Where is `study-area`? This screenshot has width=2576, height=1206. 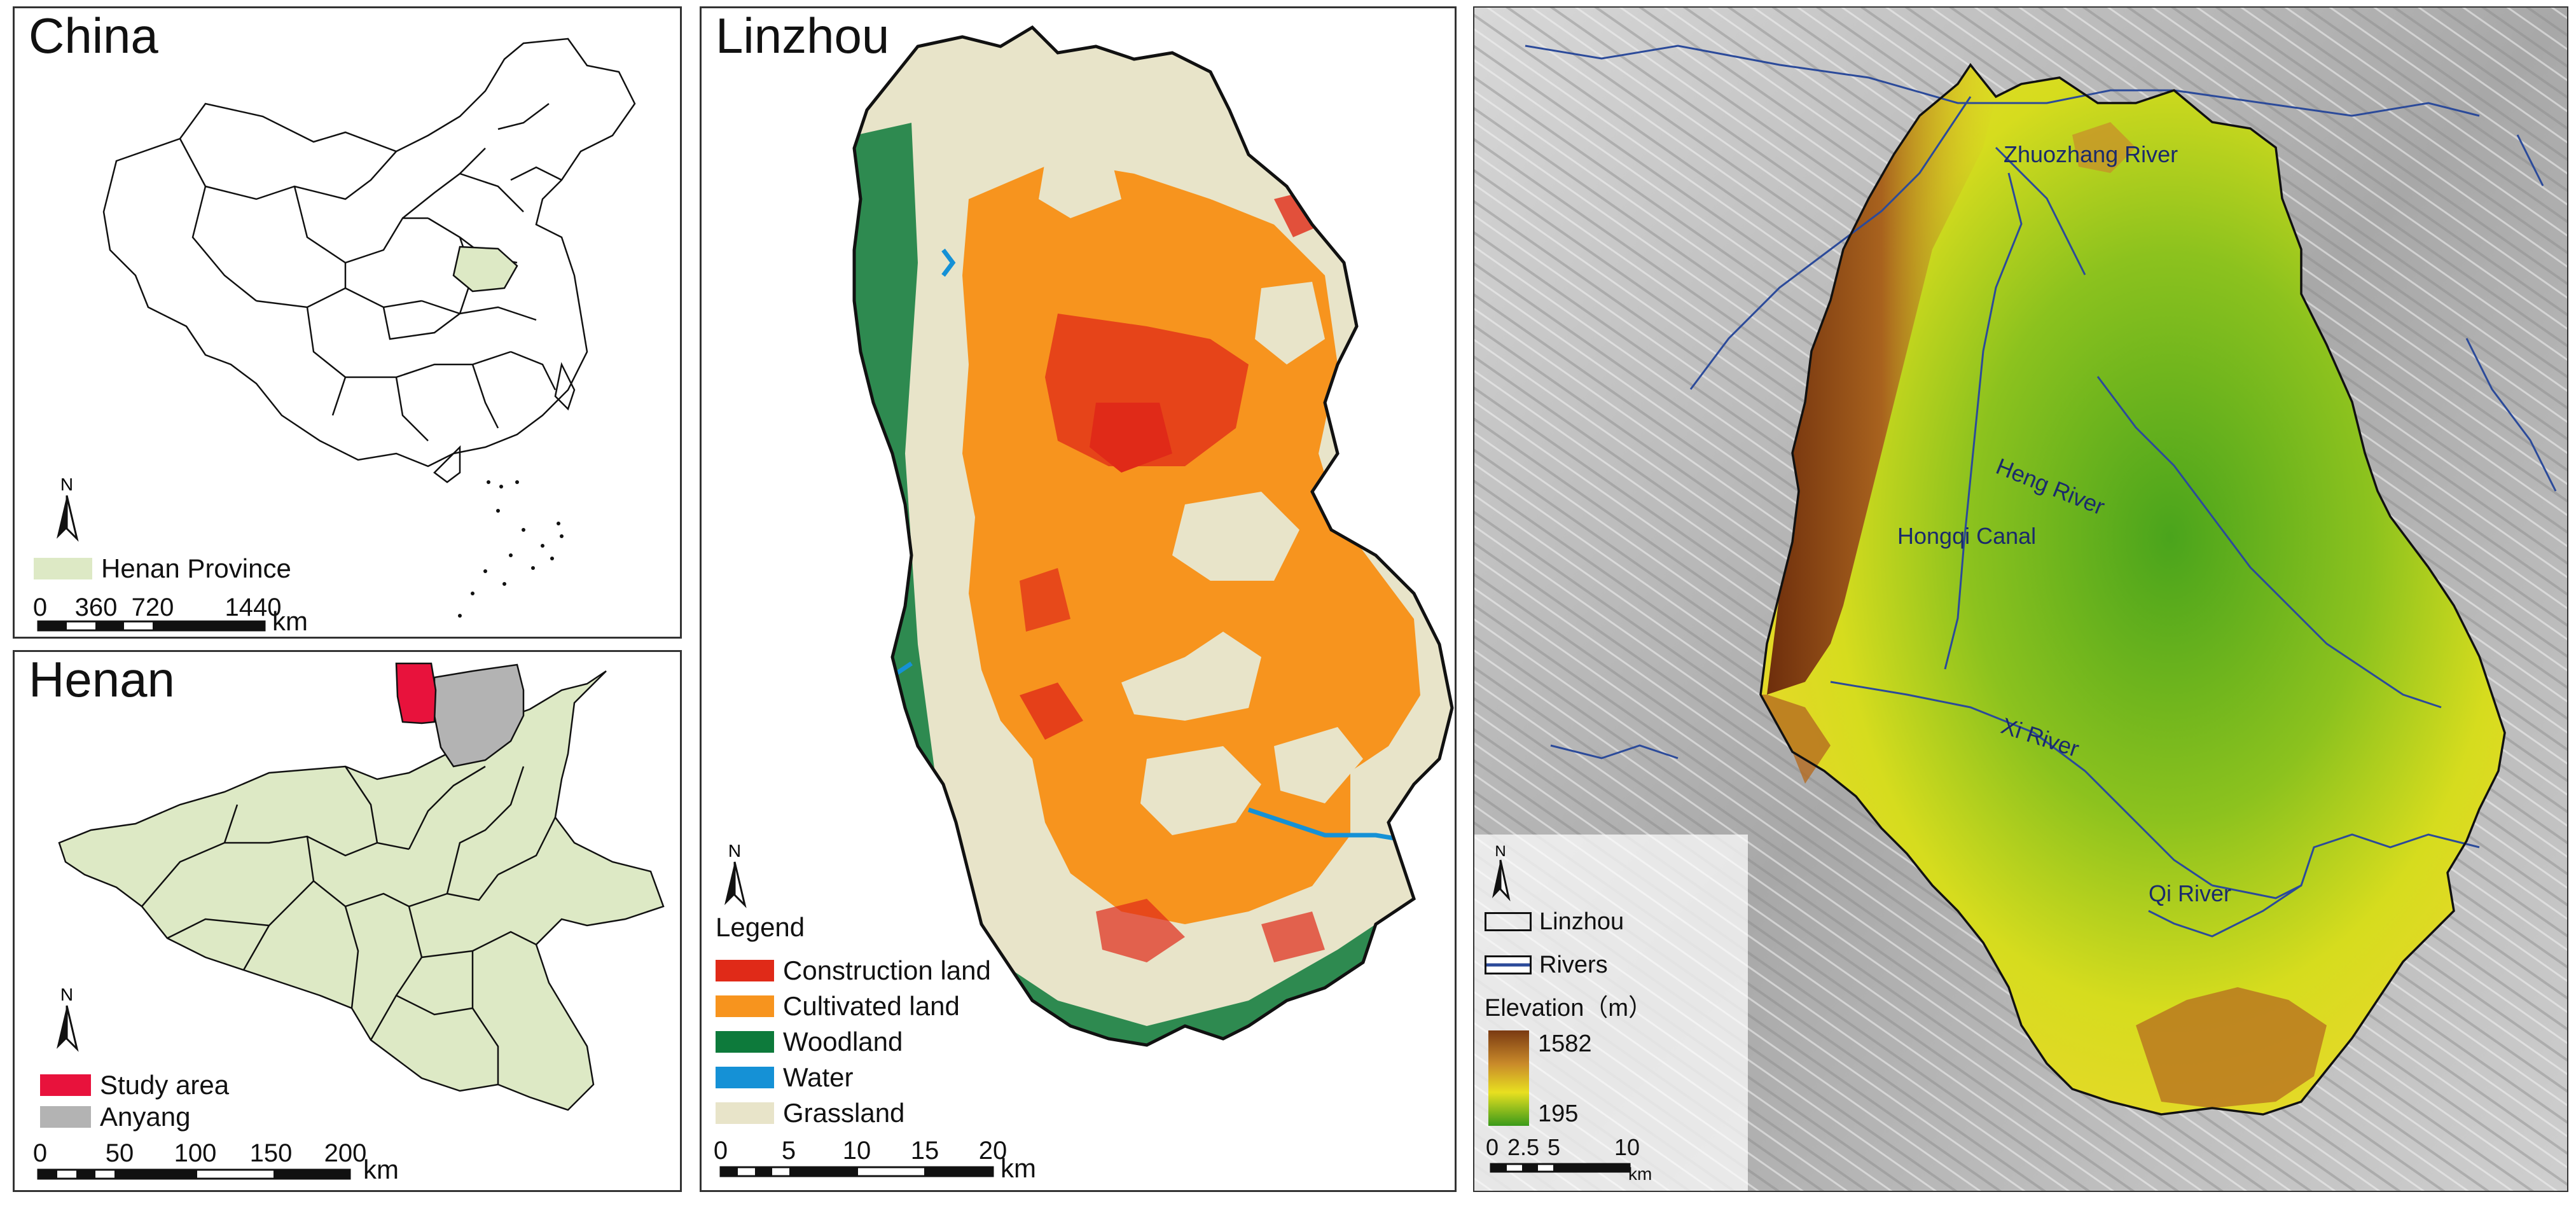
study-area is located at coordinates (416, 693).